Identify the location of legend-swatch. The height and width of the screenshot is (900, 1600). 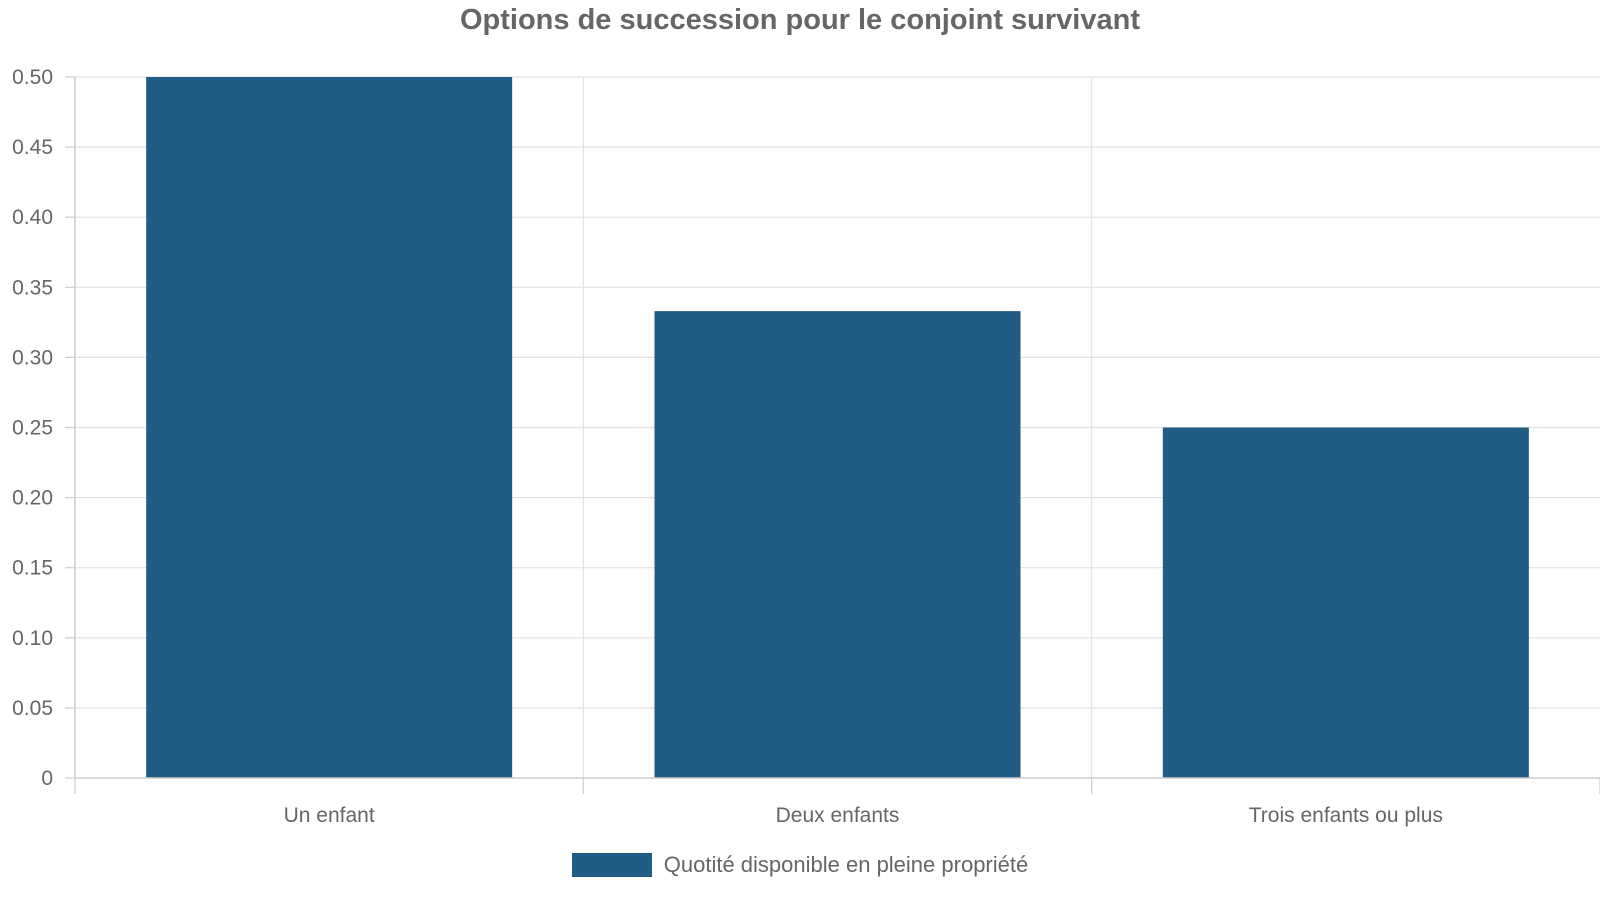
(611, 865).